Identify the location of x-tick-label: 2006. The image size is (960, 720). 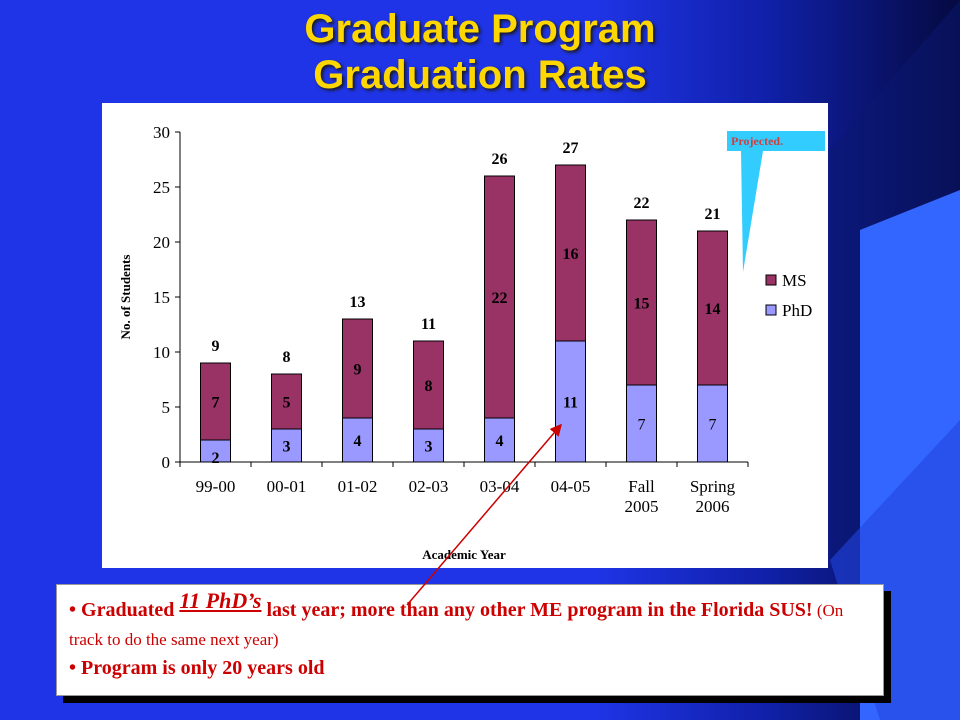
(713, 506).